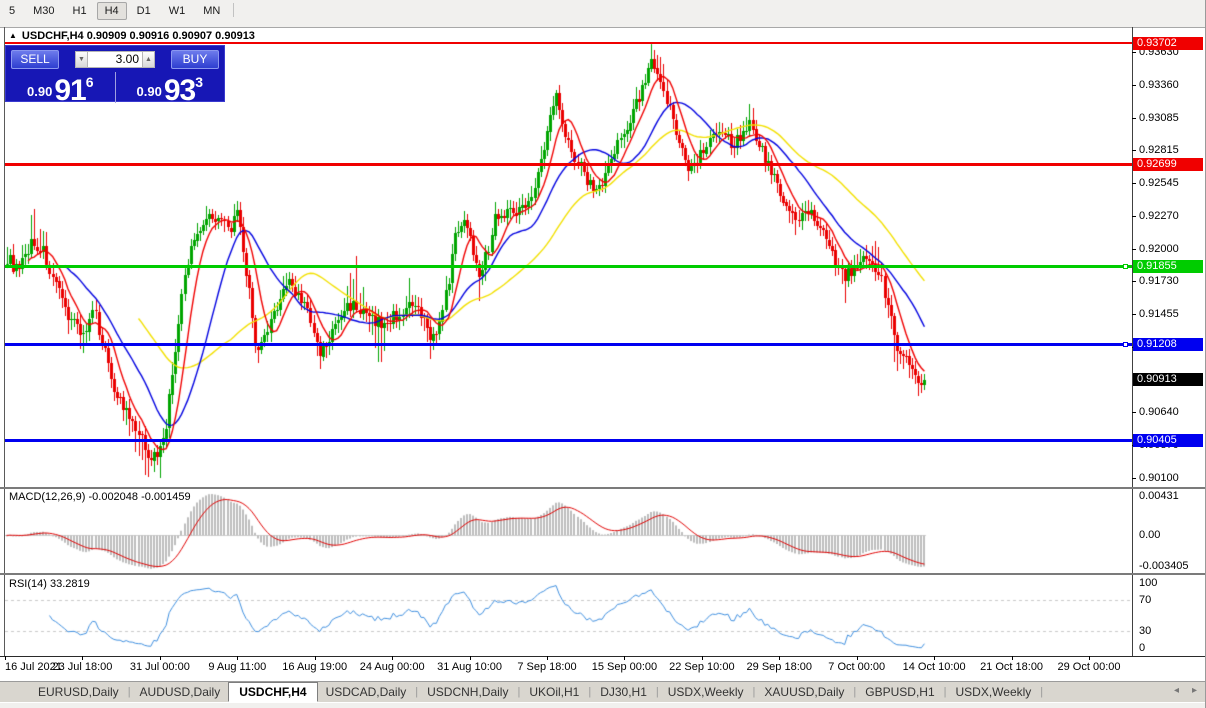 Image resolution: width=1206 pixels, height=708 pixels. Describe the element at coordinates (554, 692) in the screenshot. I see `tab-ukoil-h1: UKOil,H1` at that location.